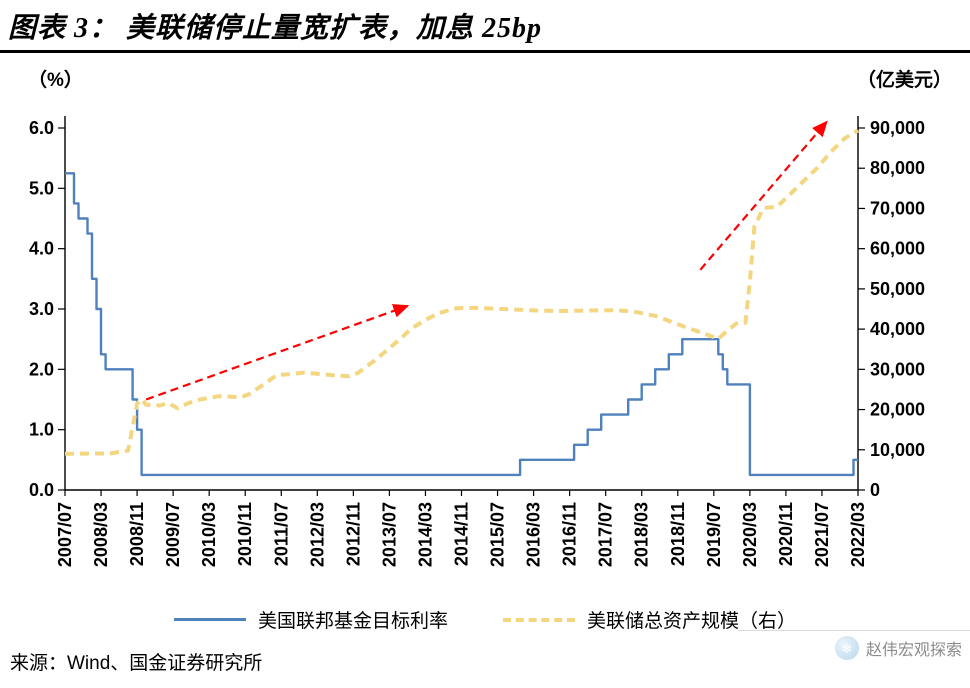 The height and width of the screenshot is (688, 970). I want to click on x-axis-tick-label: 2017/07, so click(606, 534).